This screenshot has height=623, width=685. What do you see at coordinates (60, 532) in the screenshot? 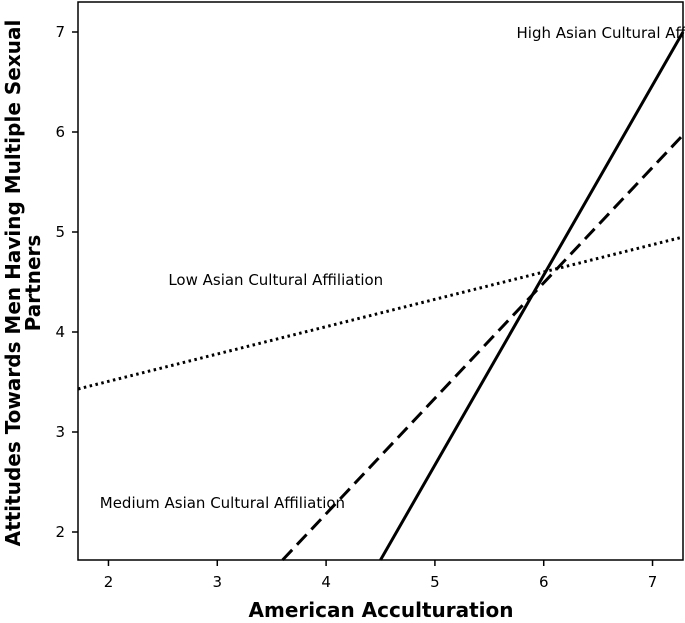
I see `y-tick-label: 2` at bounding box center [60, 532].